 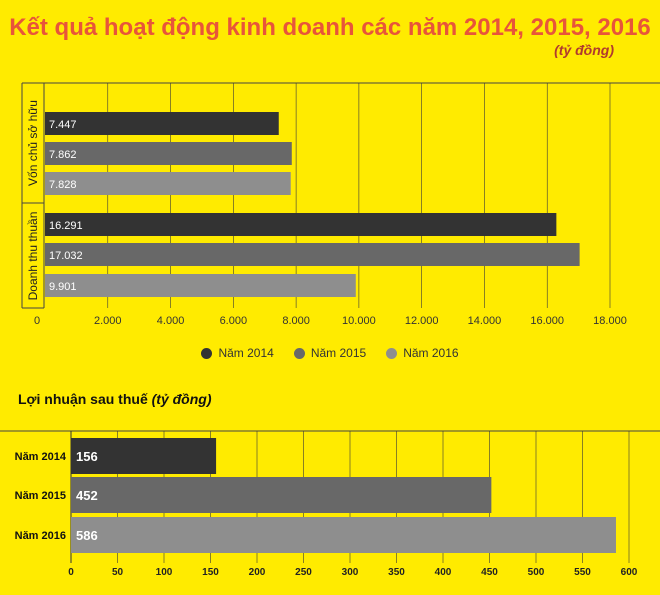 I want to click on legend-item-2015: Năm 2015, so click(x=330, y=353).